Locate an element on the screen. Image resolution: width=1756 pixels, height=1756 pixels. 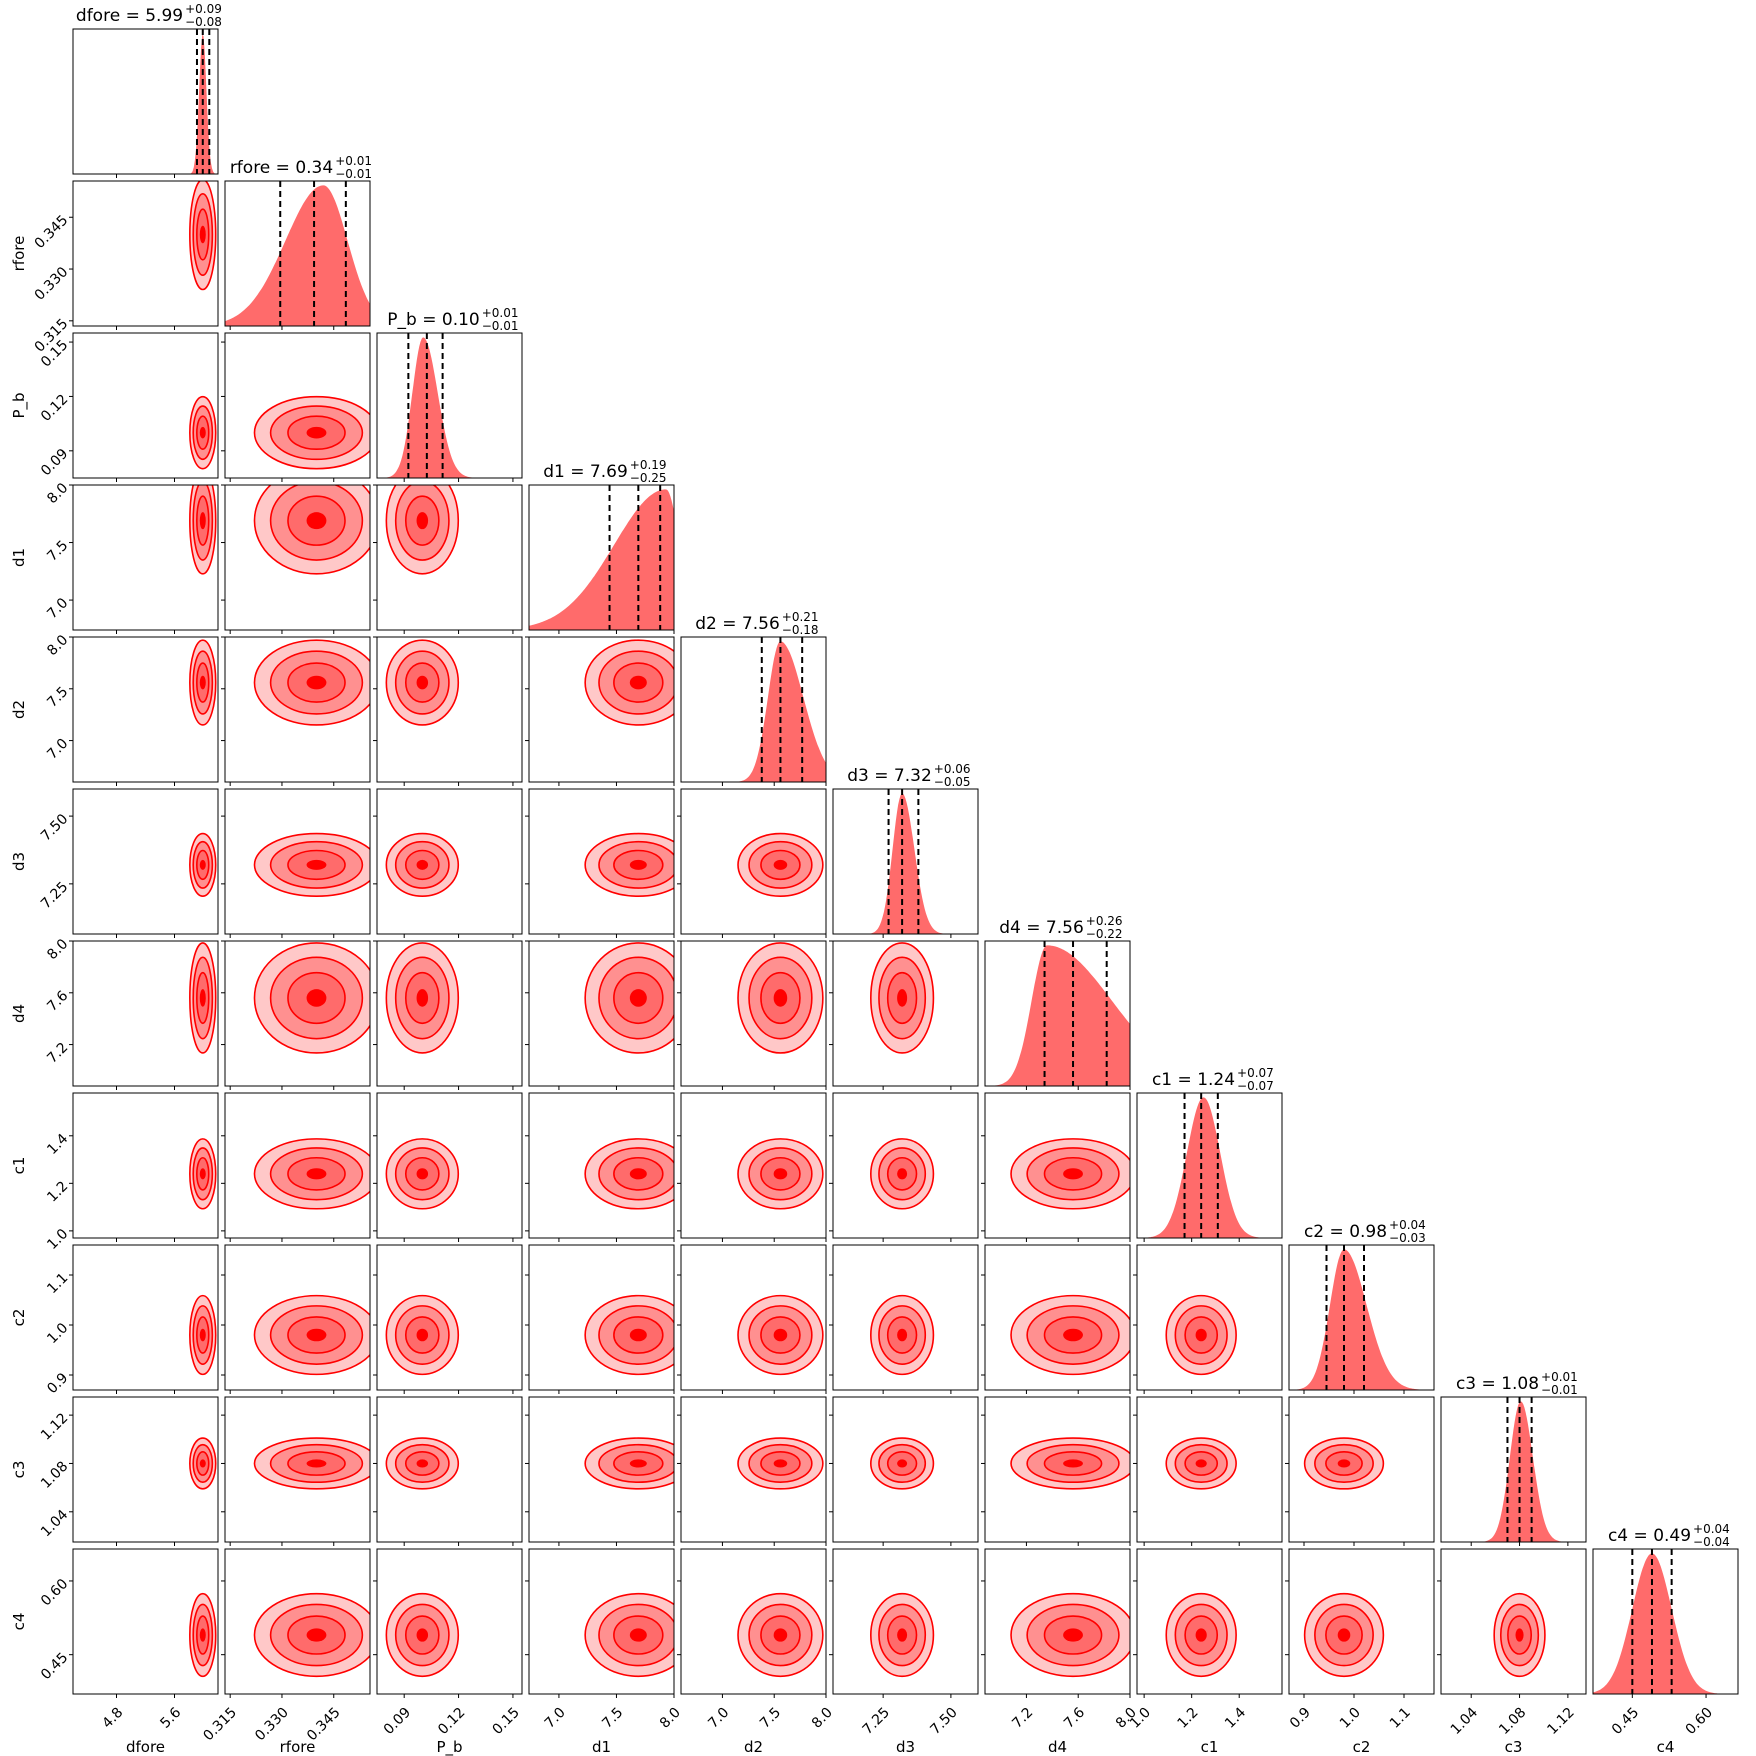
contour-panel-c3-vs-c2 is located at coordinates (1360, 1471).